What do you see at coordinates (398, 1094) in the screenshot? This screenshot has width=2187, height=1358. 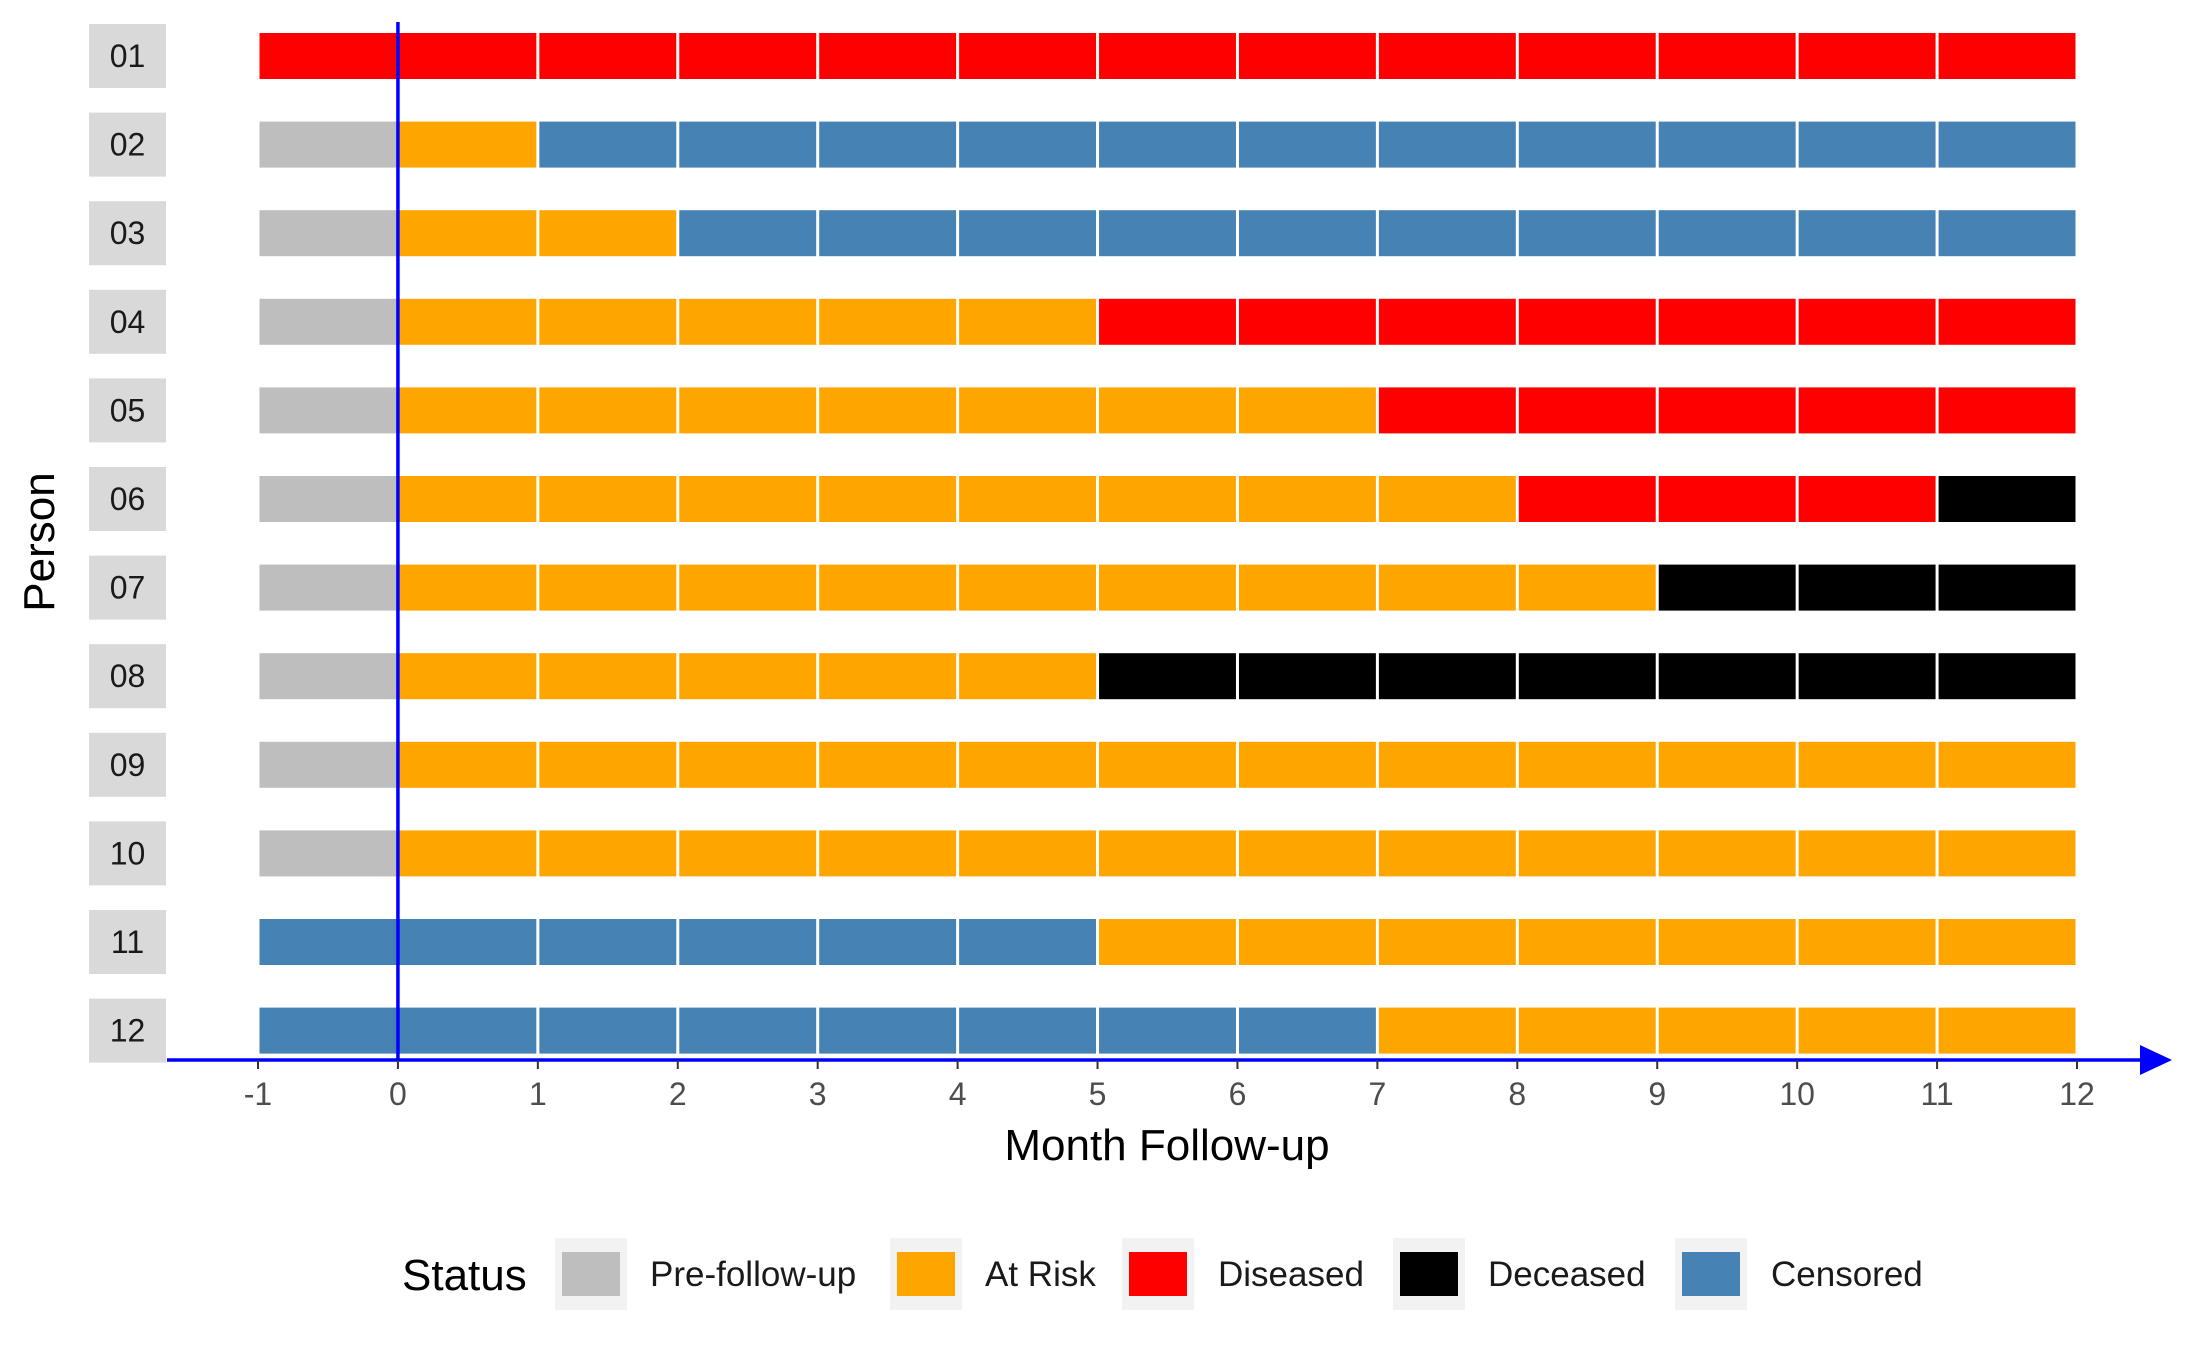 I see `x-tick-label: 0` at bounding box center [398, 1094].